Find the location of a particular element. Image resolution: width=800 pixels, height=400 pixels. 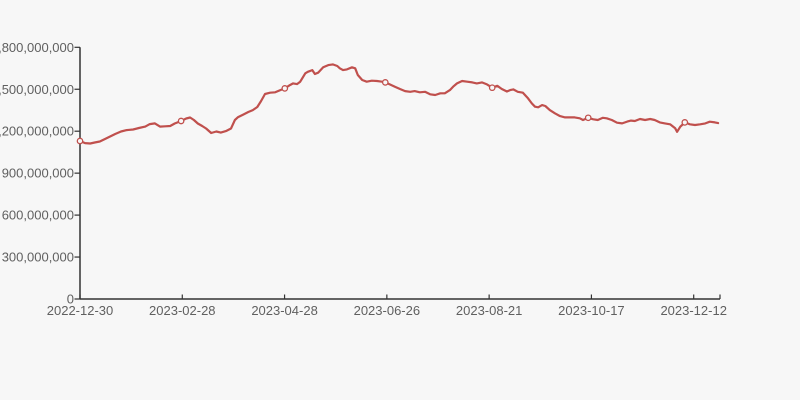

x-tick-label: 2022-12-30 is located at coordinates (80, 310).